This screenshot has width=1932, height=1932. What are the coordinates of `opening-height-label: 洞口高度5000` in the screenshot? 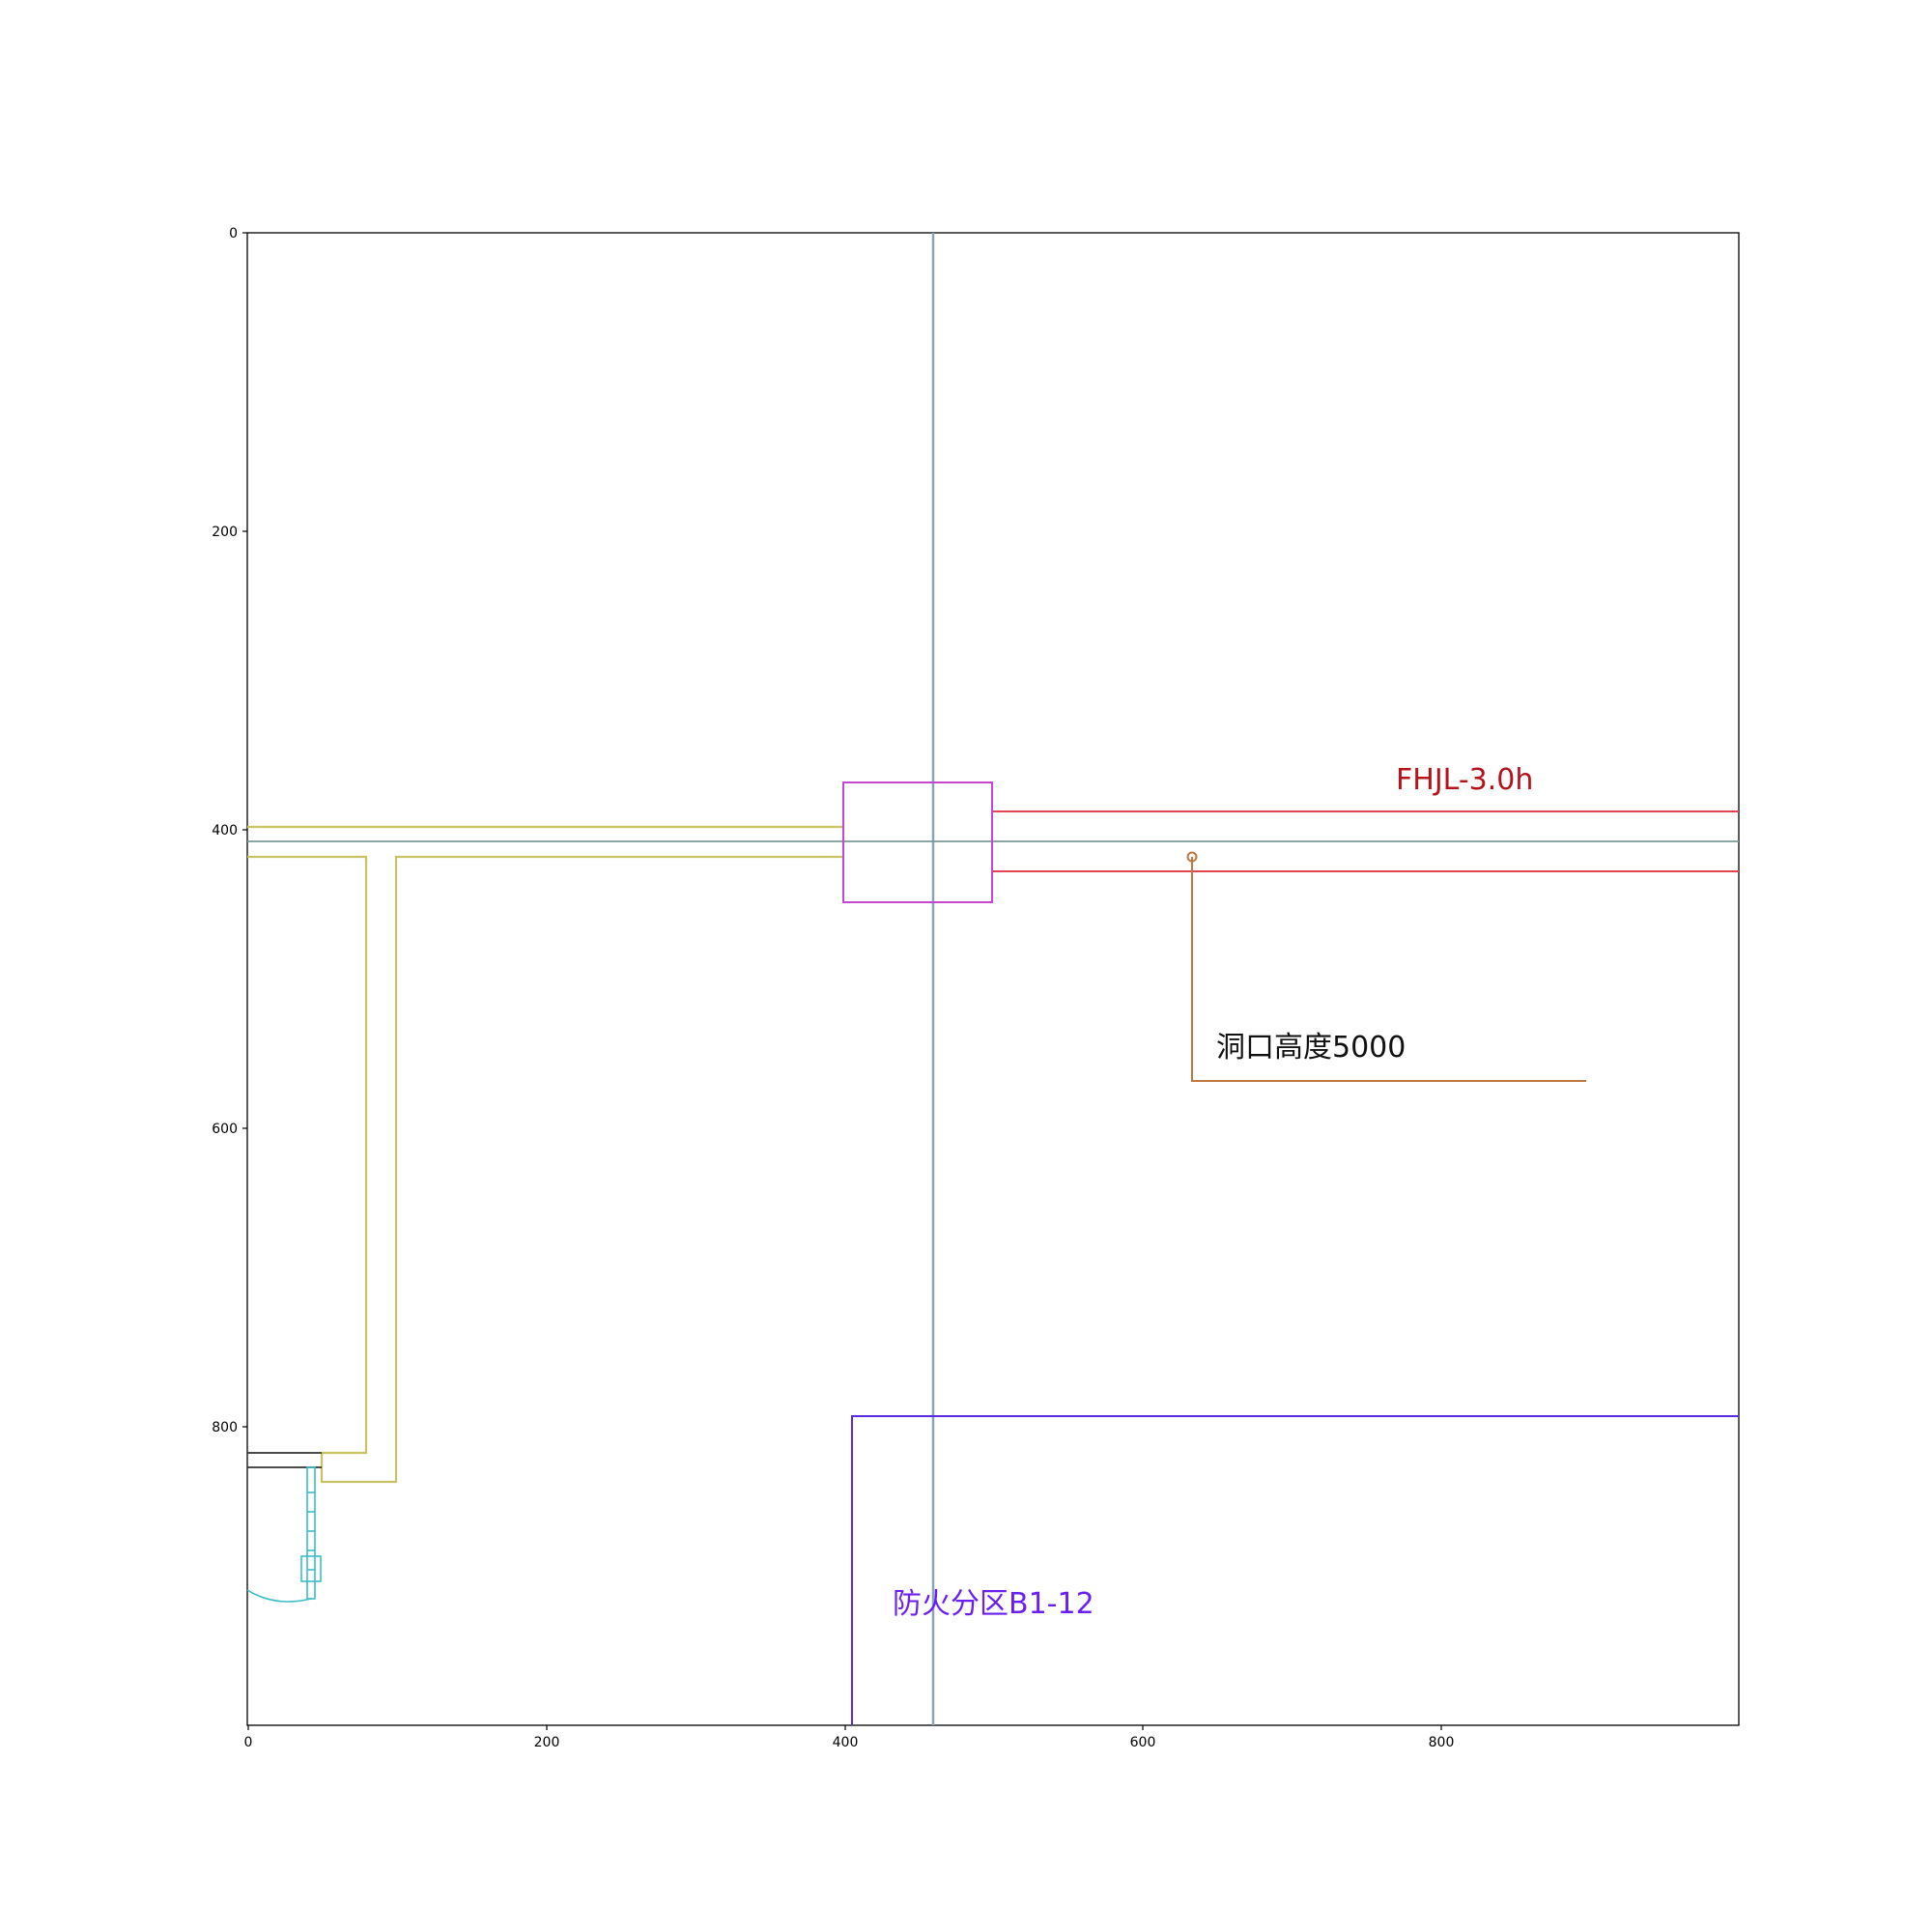 It's located at (1311, 1048).